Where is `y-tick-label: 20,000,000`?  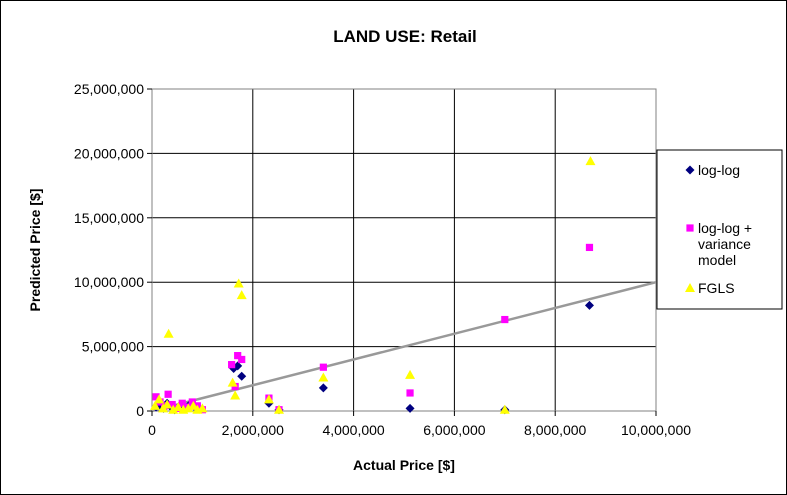 y-tick-label: 20,000,000 is located at coordinates (109, 153).